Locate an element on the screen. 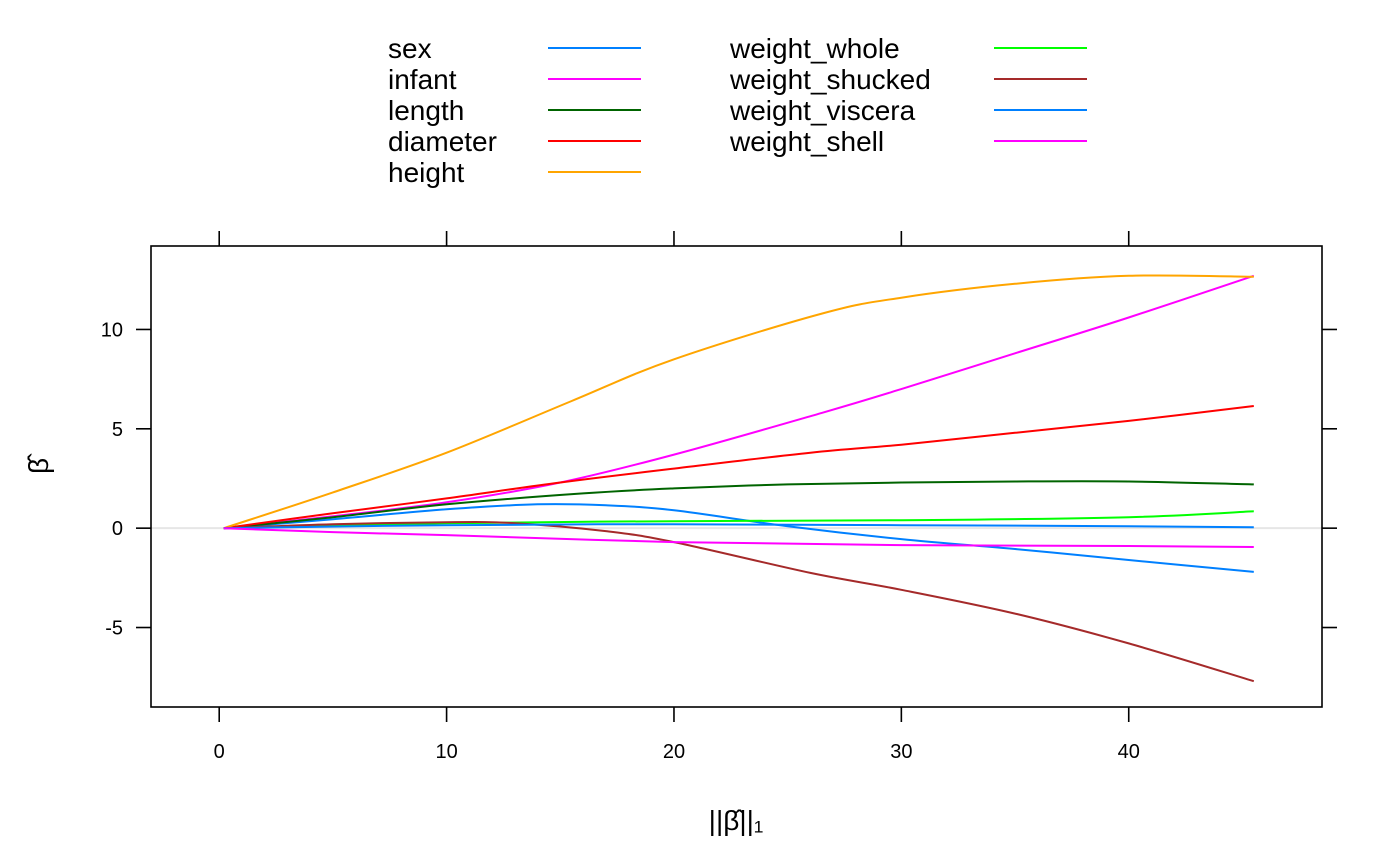 The height and width of the screenshot is (866, 1400). x-tick-label: 30 is located at coordinates (901, 752).